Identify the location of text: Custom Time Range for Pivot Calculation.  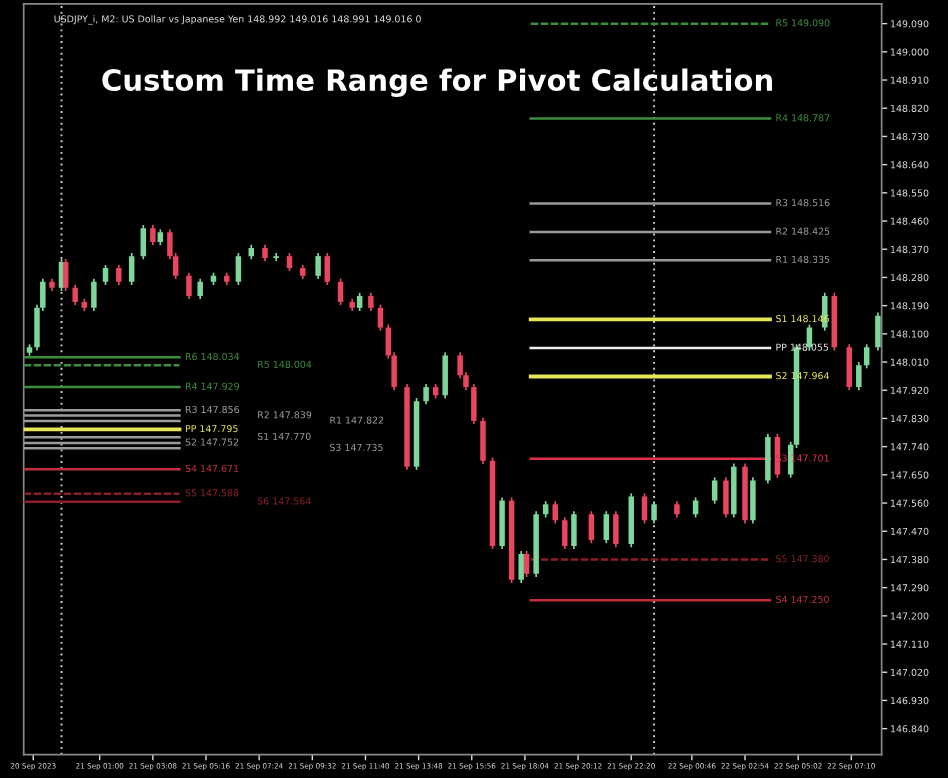
(437, 82).